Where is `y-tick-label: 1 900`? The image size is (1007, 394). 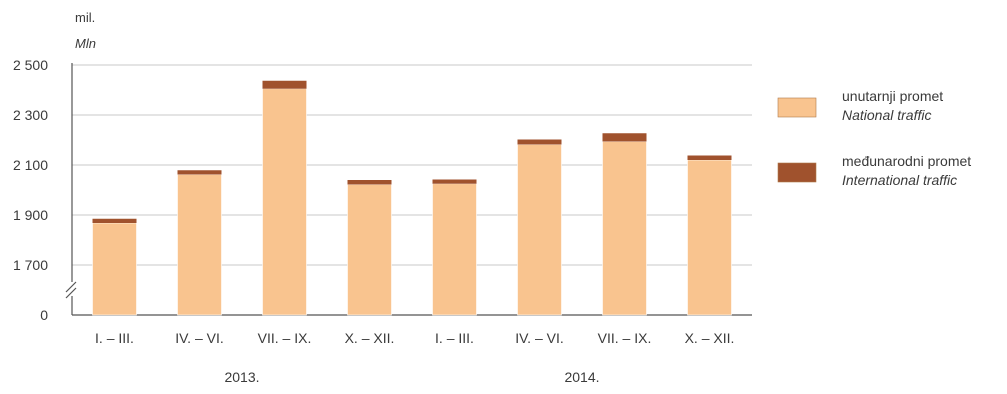 y-tick-label: 1 900 is located at coordinates (30, 215).